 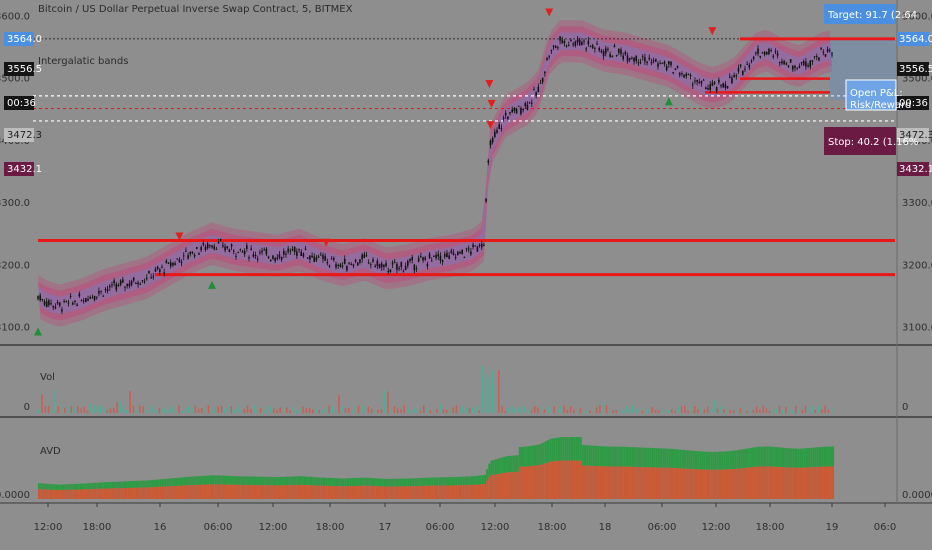 I want to click on x-tick-label: 18:00, so click(x=330, y=527).